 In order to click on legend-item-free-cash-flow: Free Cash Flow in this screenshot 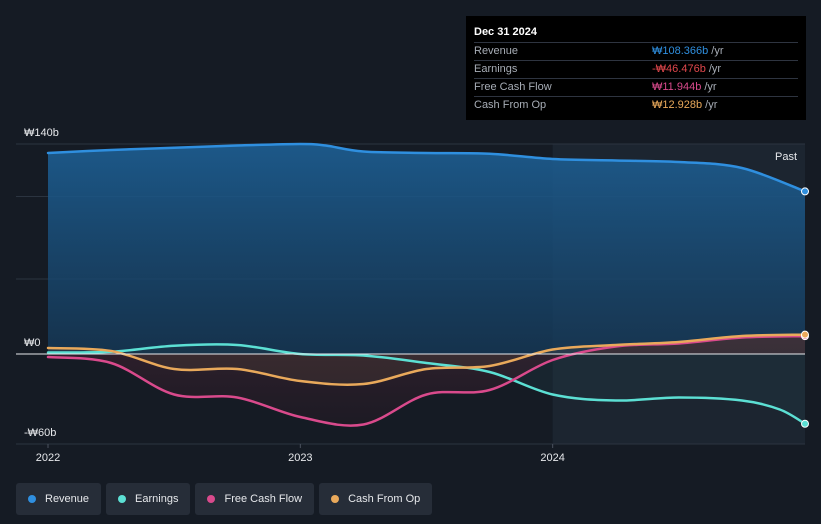, I will do `click(255, 499)`.